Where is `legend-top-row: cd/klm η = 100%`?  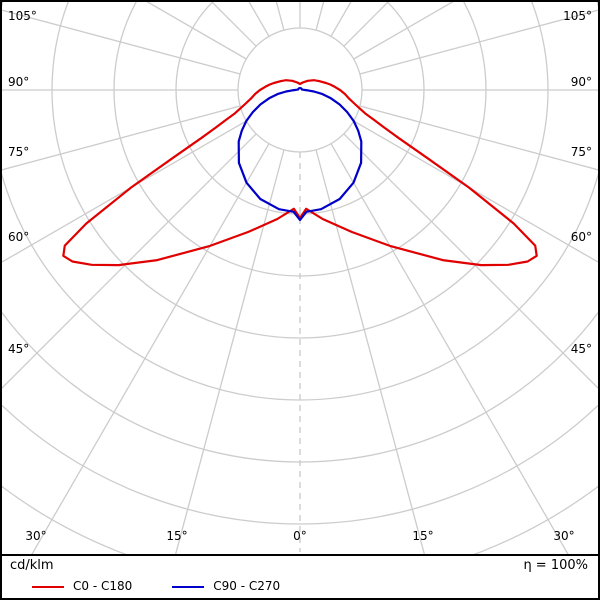
legend-top-row: cd/klm η = 100% is located at coordinates (299, 566).